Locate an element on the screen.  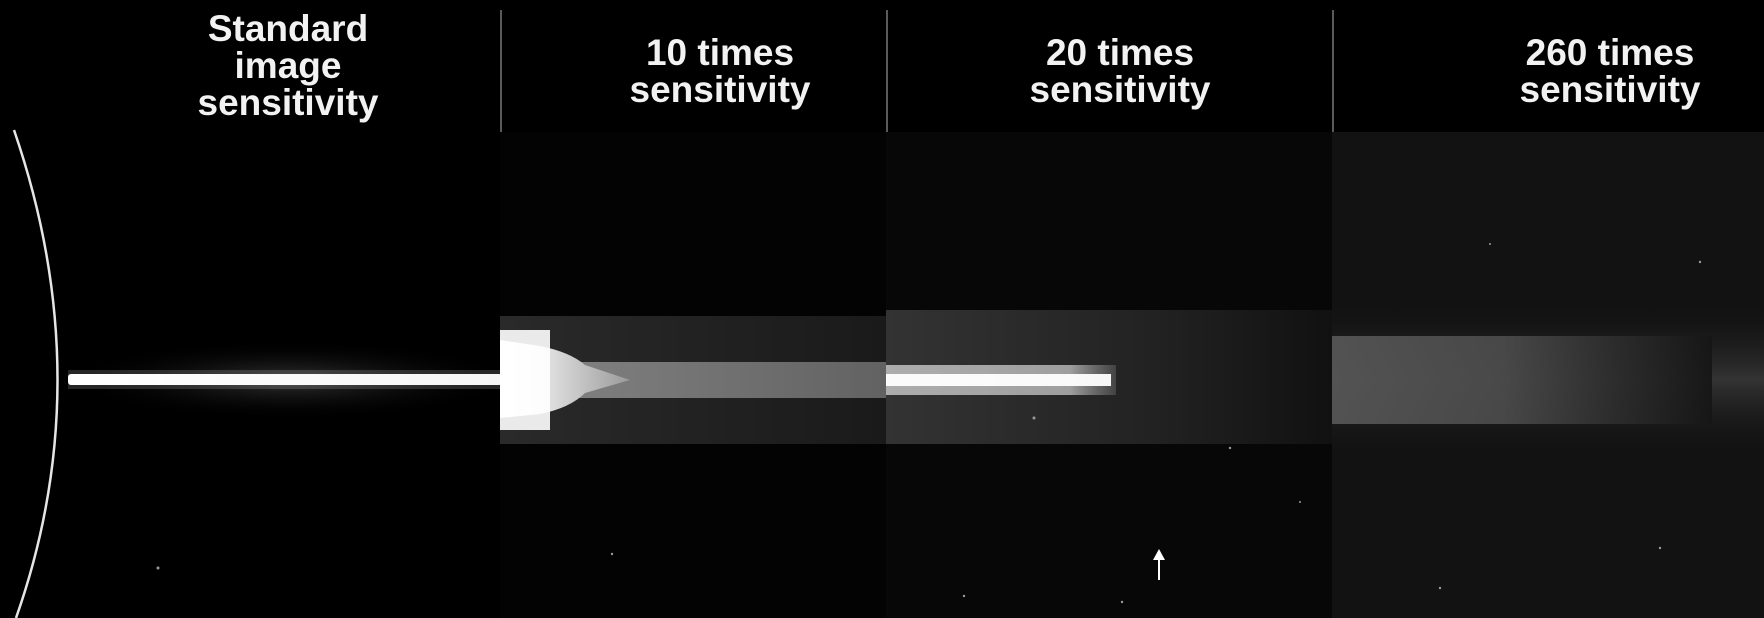
jet-band-x260 is located at coordinates (1522, 380).